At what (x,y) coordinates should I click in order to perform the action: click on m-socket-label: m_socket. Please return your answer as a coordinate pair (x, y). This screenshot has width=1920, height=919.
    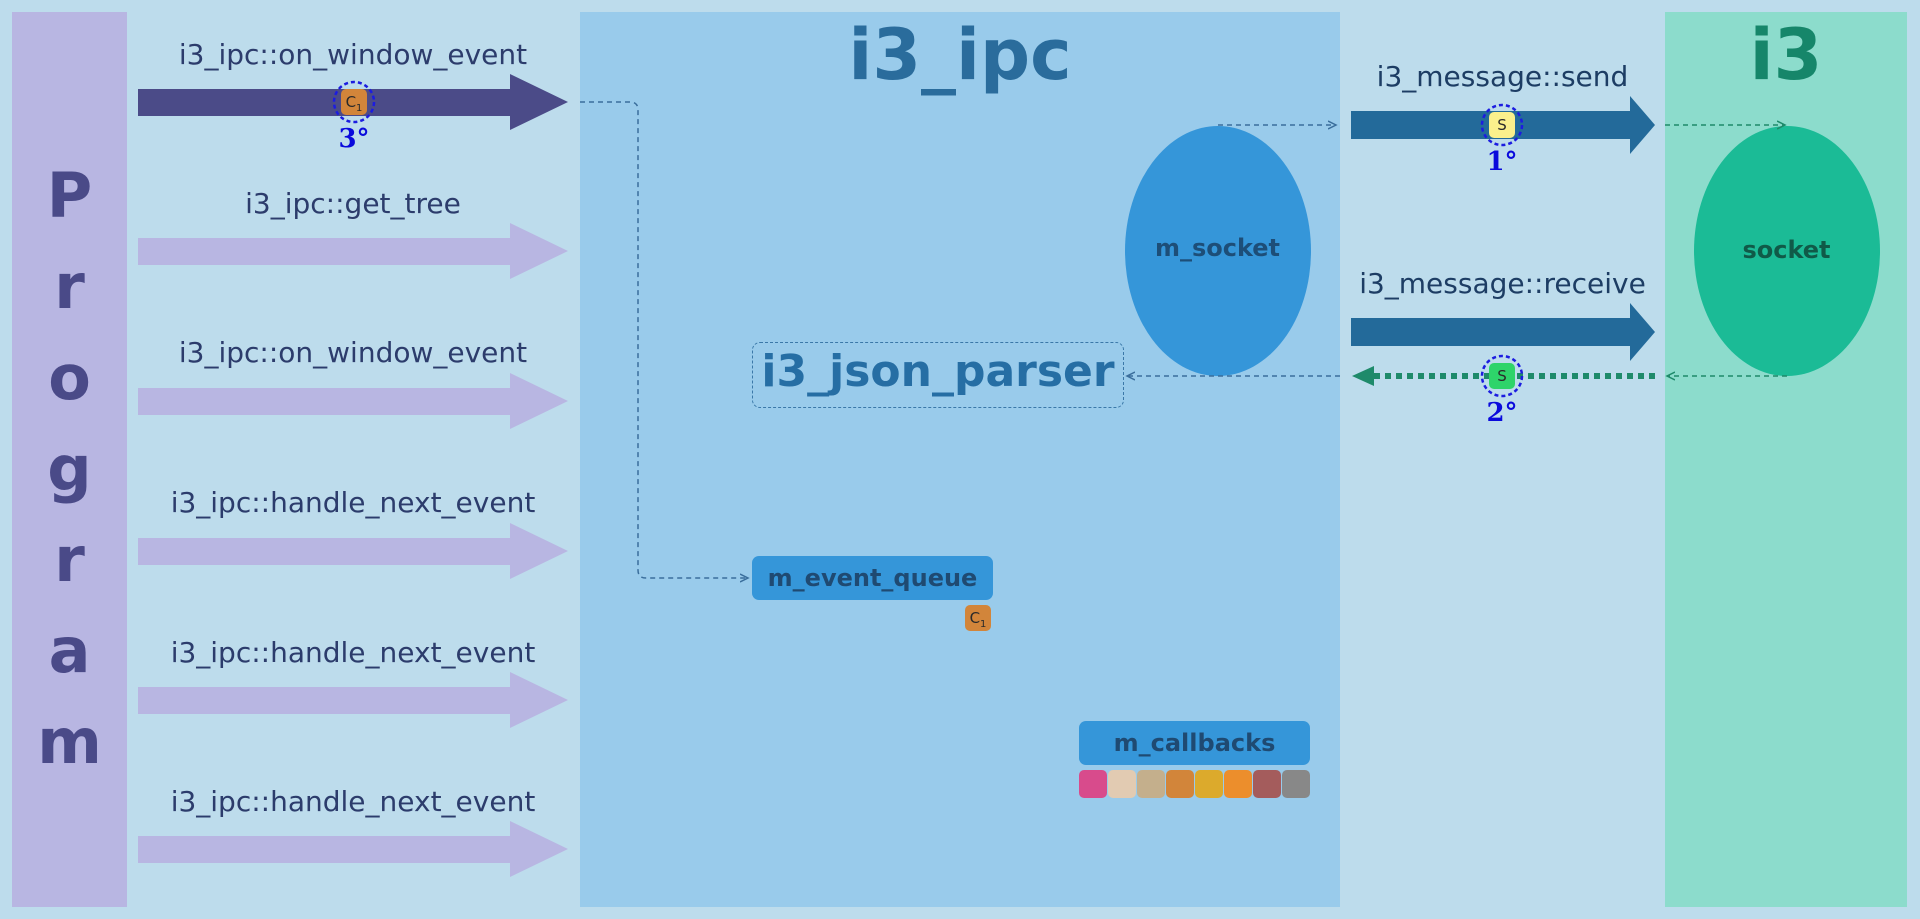
    Looking at the image, I should click on (1217, 248).